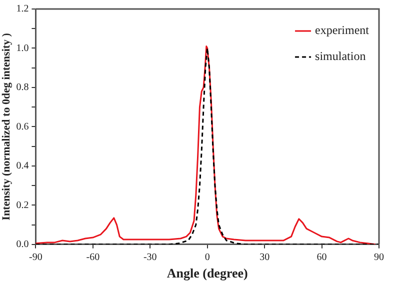 This screenshot has height=282, width=393. What do you see at coordinates (379, 258) in the screenshot?
I see `x-tick-label: 90` at bounding box center [379, 258].